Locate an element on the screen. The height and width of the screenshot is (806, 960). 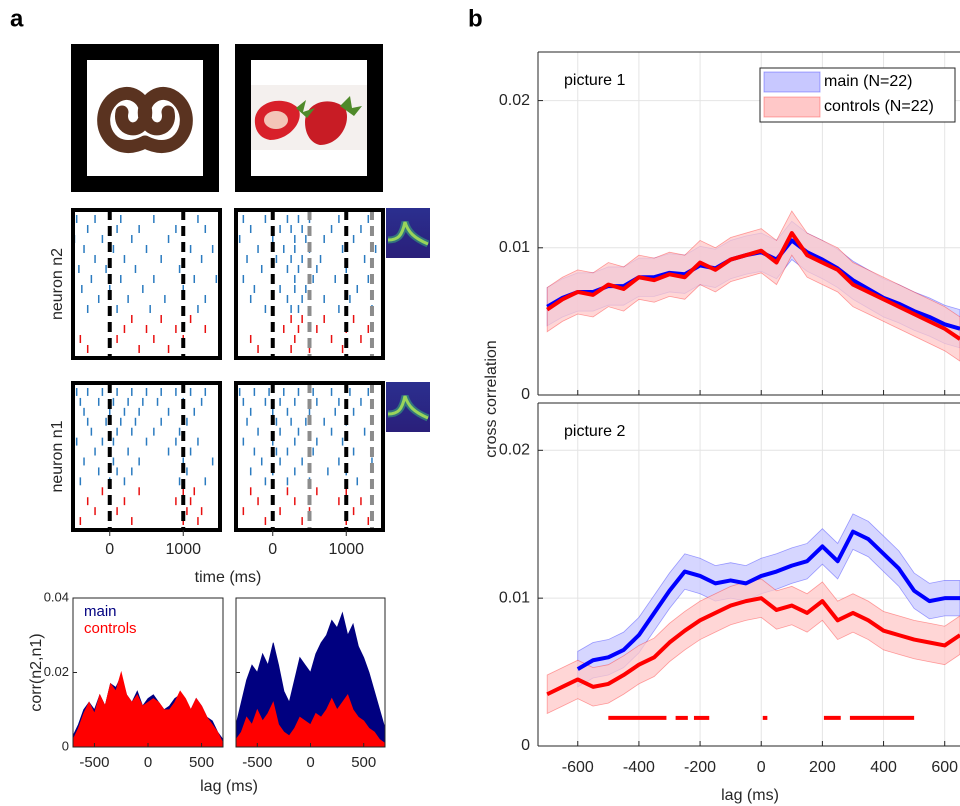
legend-label: controls is located at coordinates (110, 628).